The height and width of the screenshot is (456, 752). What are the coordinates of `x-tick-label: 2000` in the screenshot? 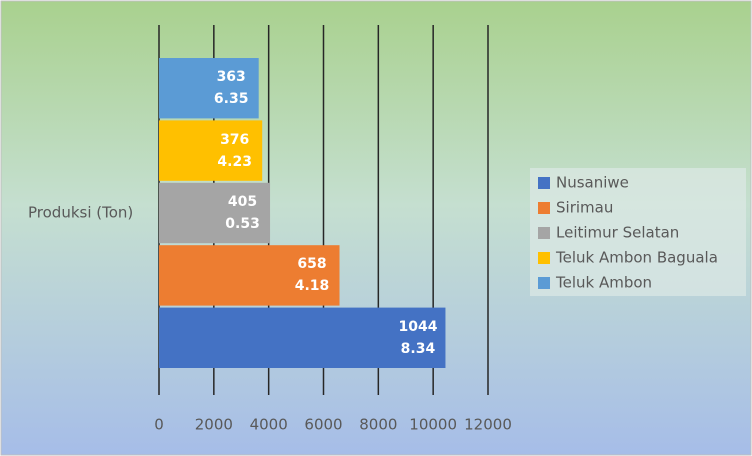 It's located at (214, 425).